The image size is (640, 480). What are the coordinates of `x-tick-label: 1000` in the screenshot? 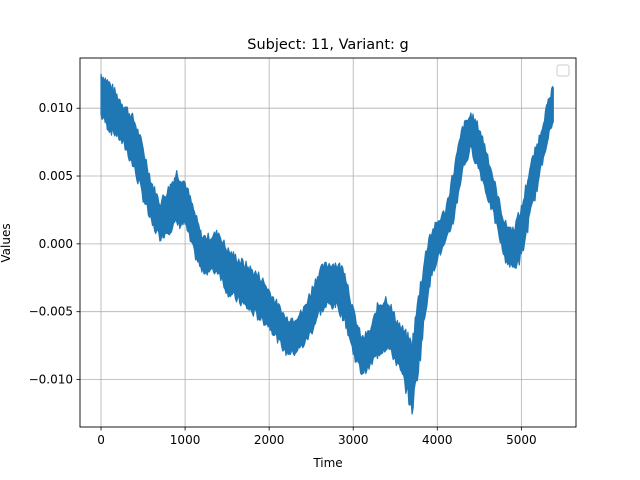 It's located at (185, 440).